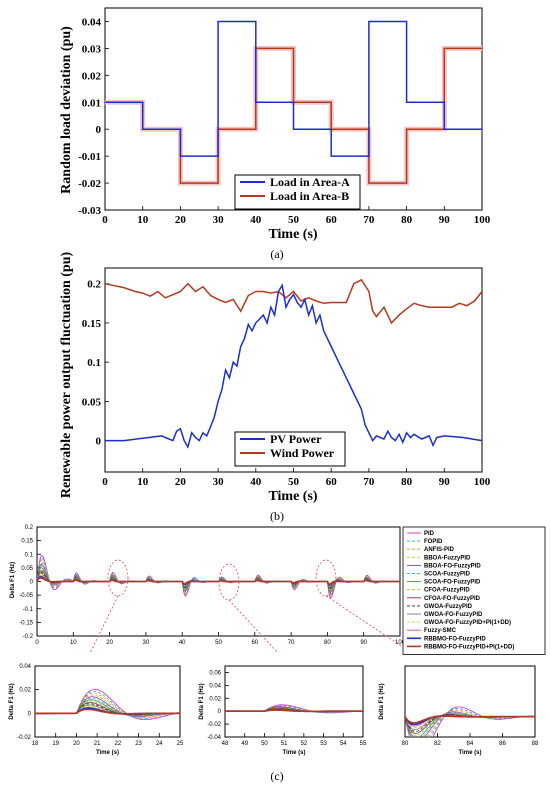  I want to click on y-tick-label: -0.05, so click(26, 596).